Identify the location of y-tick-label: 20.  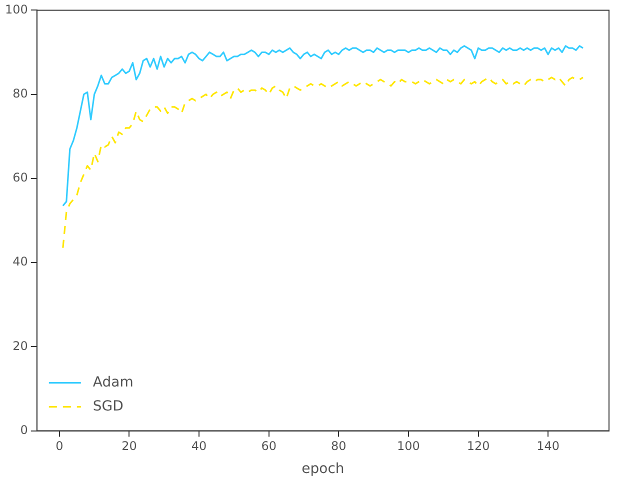
(20, 345).